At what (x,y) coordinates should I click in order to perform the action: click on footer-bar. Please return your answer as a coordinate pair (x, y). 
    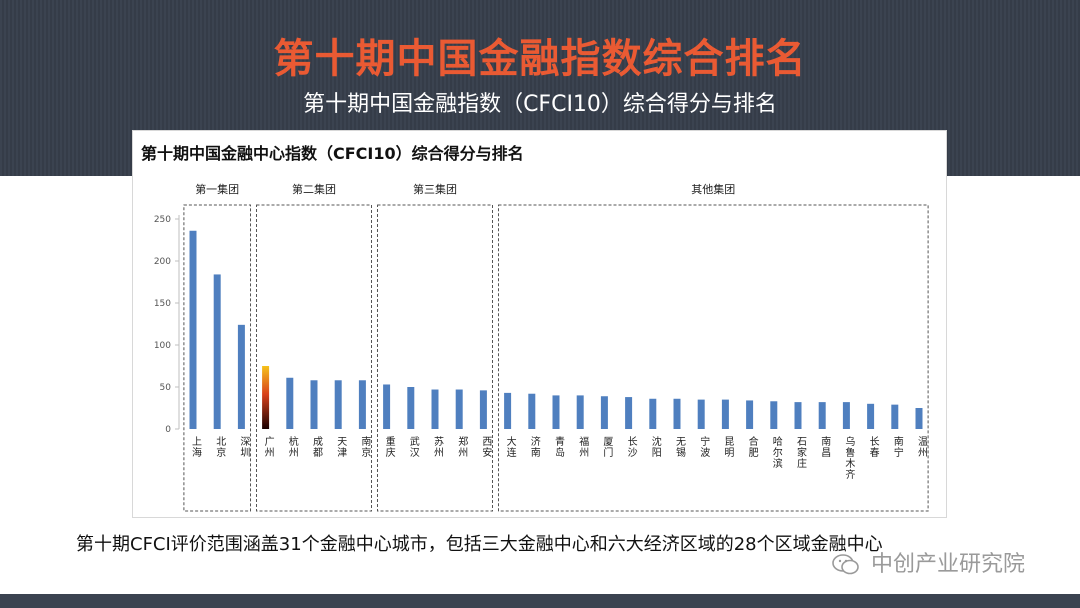
    Looking at the image, I should click on (540, 601).